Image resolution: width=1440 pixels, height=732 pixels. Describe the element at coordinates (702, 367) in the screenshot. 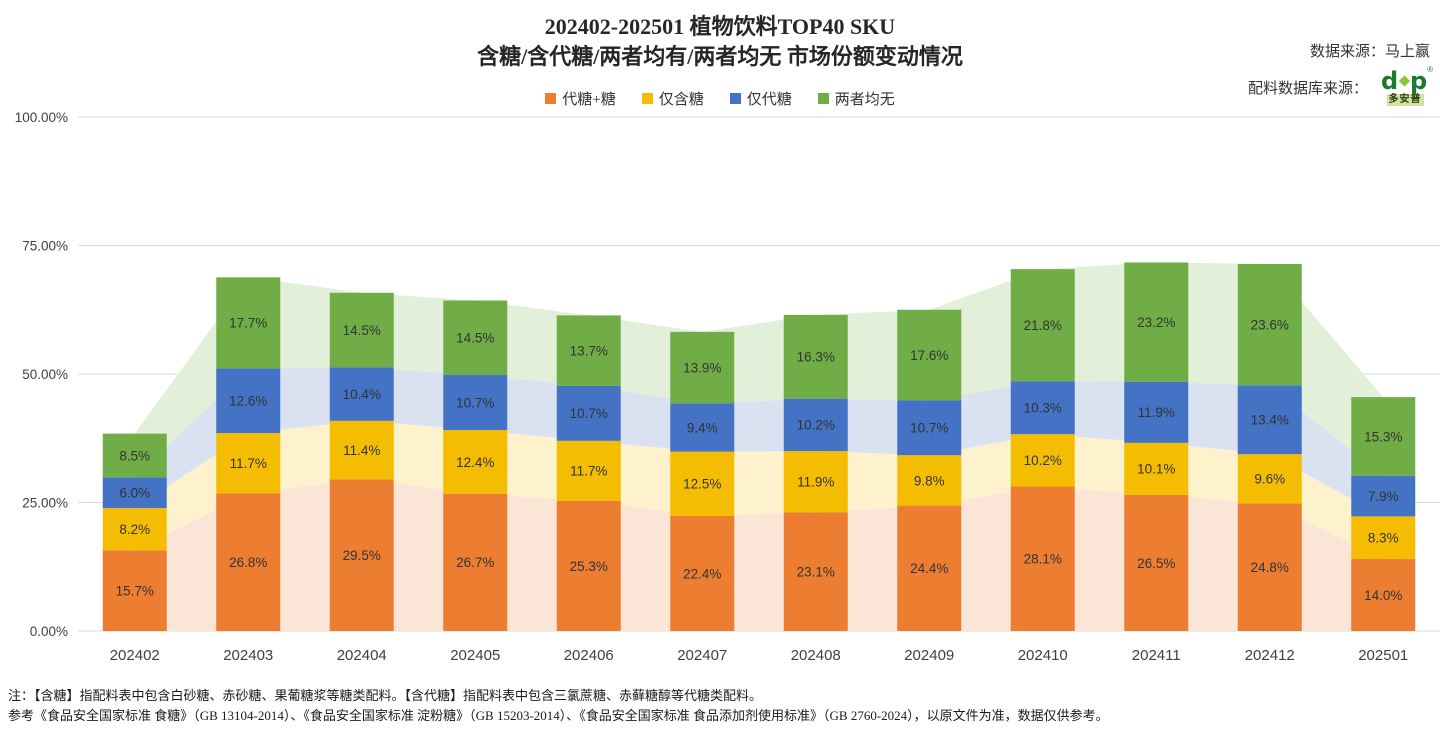

I see `bar-value-label: 13.9%` at that location.